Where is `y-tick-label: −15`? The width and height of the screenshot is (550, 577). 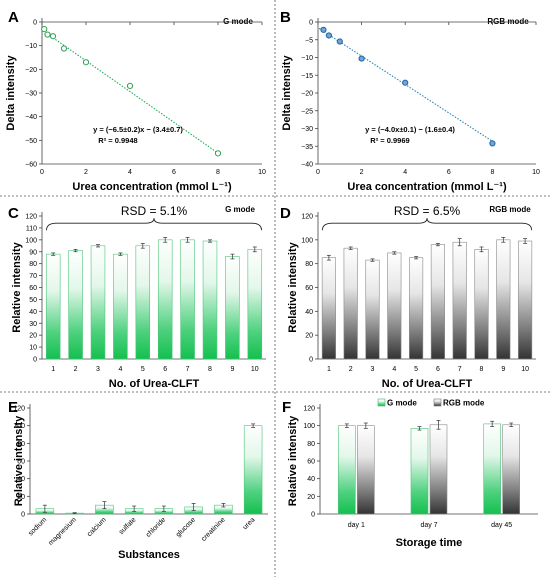 y-tick-label: −15 is located at coordinates (307, 76).